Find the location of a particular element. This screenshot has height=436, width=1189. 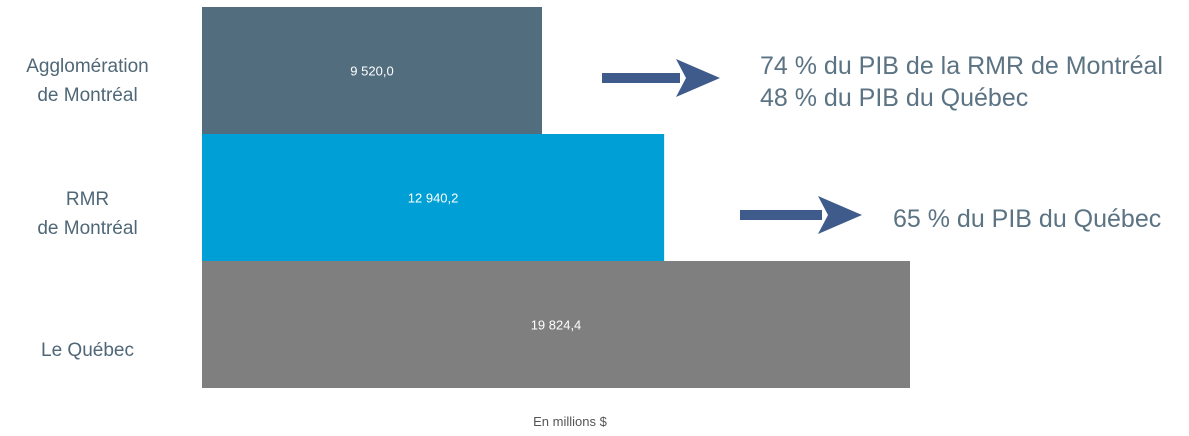

bar-value-label: 19 824,4 is located at coordinates (556, 325).